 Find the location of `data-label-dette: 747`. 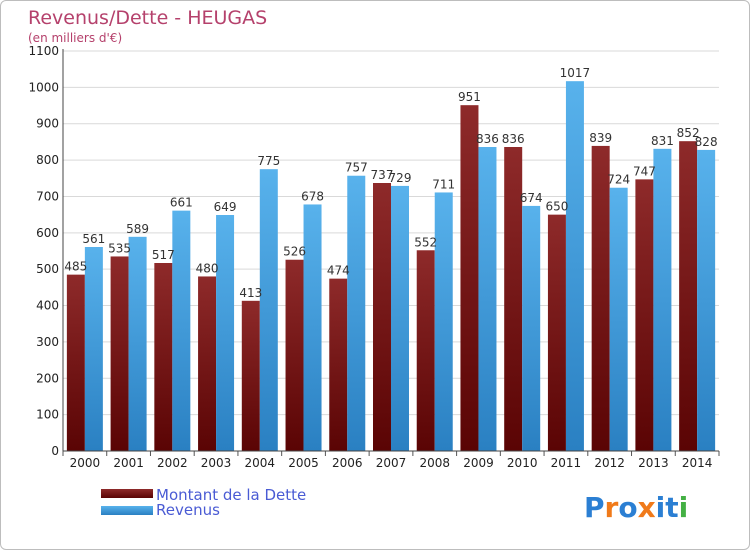

data-label-dette: 747 is located at coordinates (644, 171).